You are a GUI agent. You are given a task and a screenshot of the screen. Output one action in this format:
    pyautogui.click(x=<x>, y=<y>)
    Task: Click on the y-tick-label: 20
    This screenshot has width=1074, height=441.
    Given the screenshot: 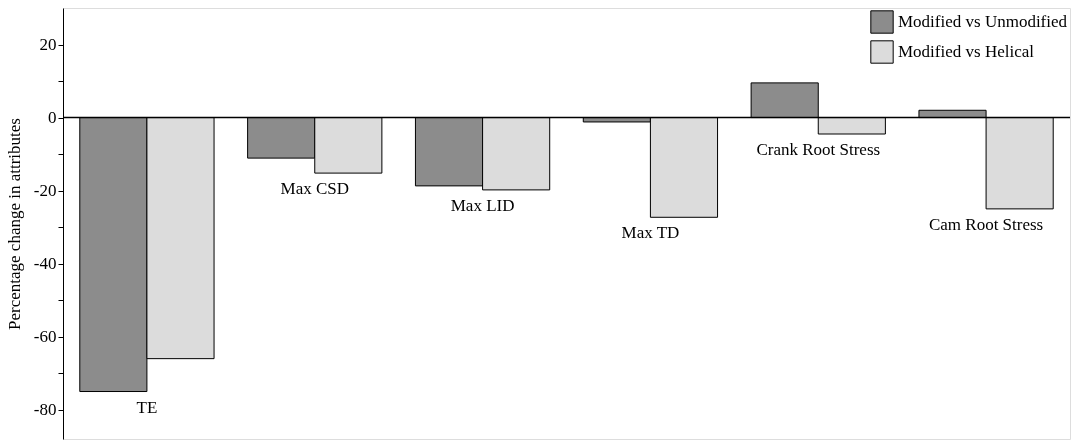 What is the action you would take?
    pyautogui.click(x=48, y=45)
    